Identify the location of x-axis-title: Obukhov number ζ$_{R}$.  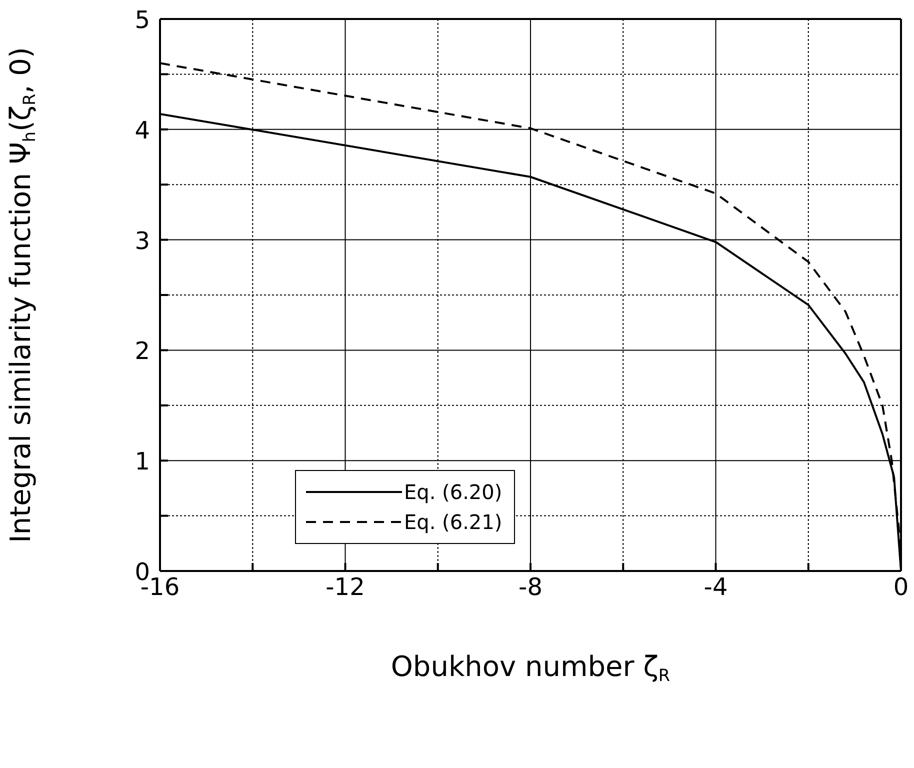
(530, 668).